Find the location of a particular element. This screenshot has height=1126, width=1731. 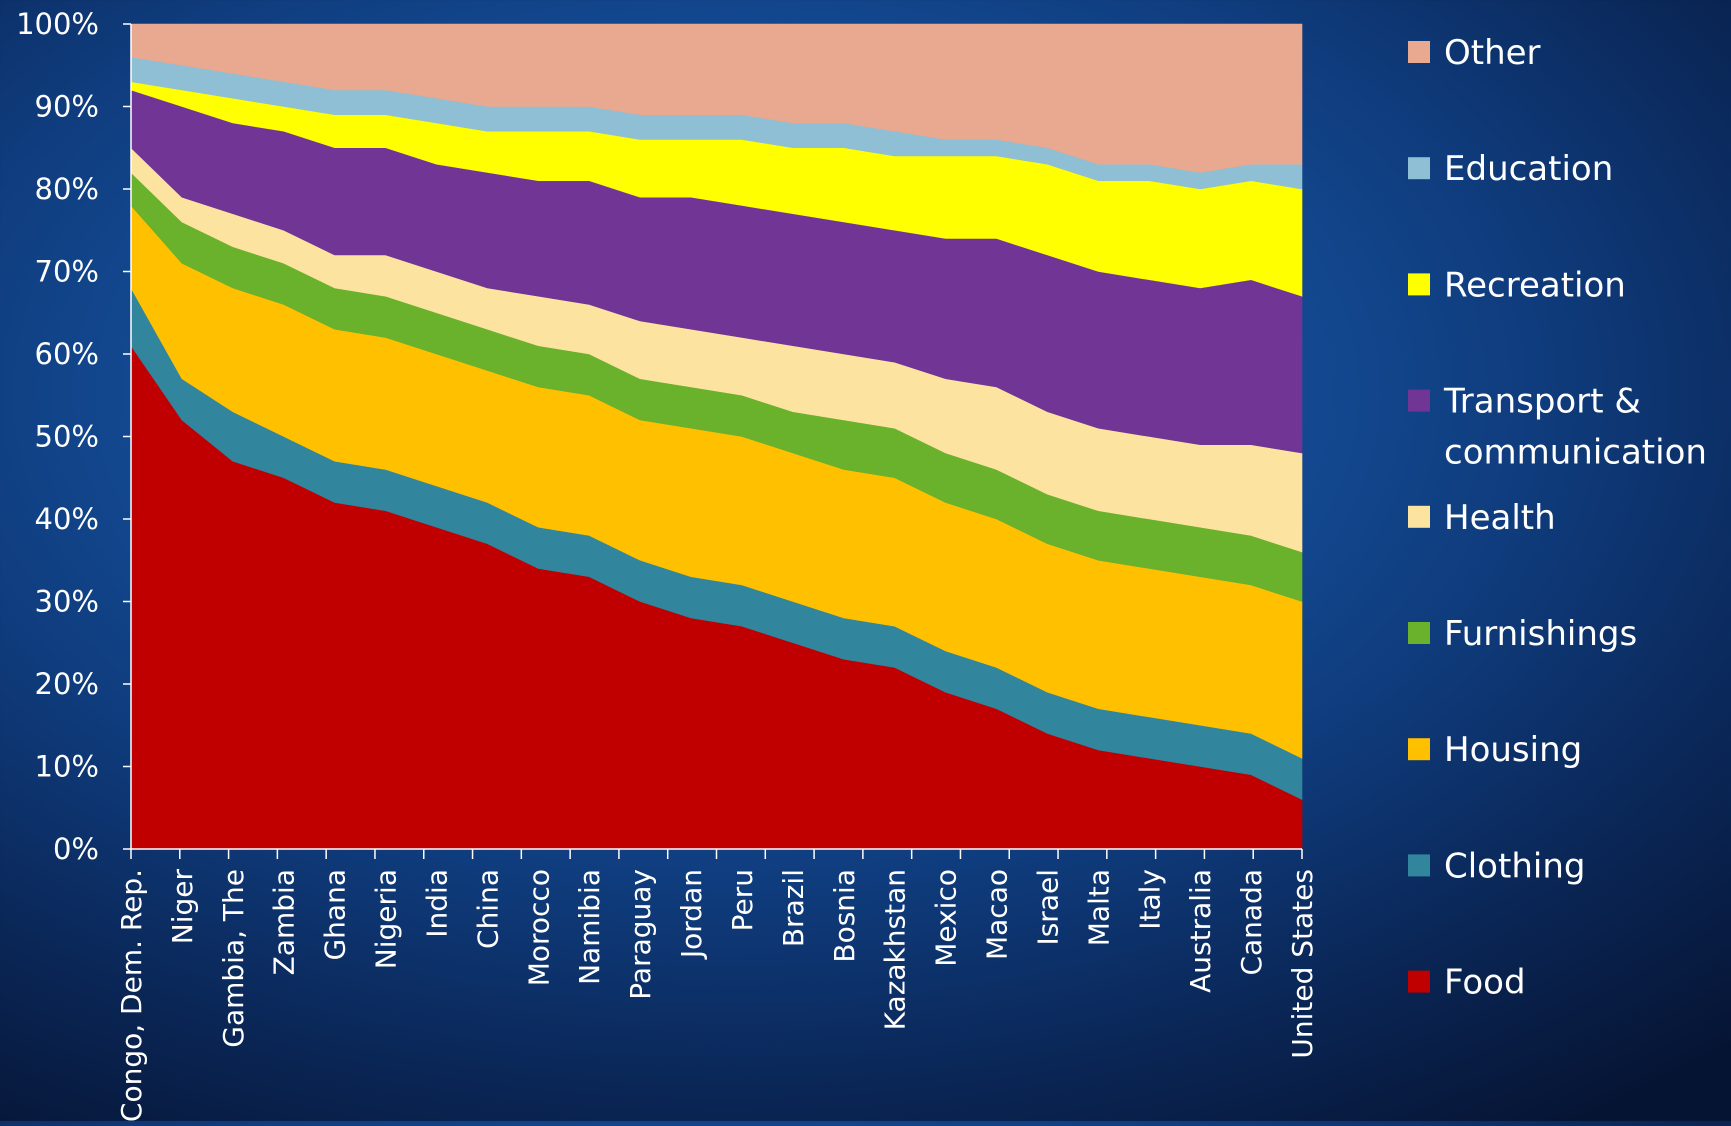

x-tick-label: Zambia is located at coordinates (284, 922).